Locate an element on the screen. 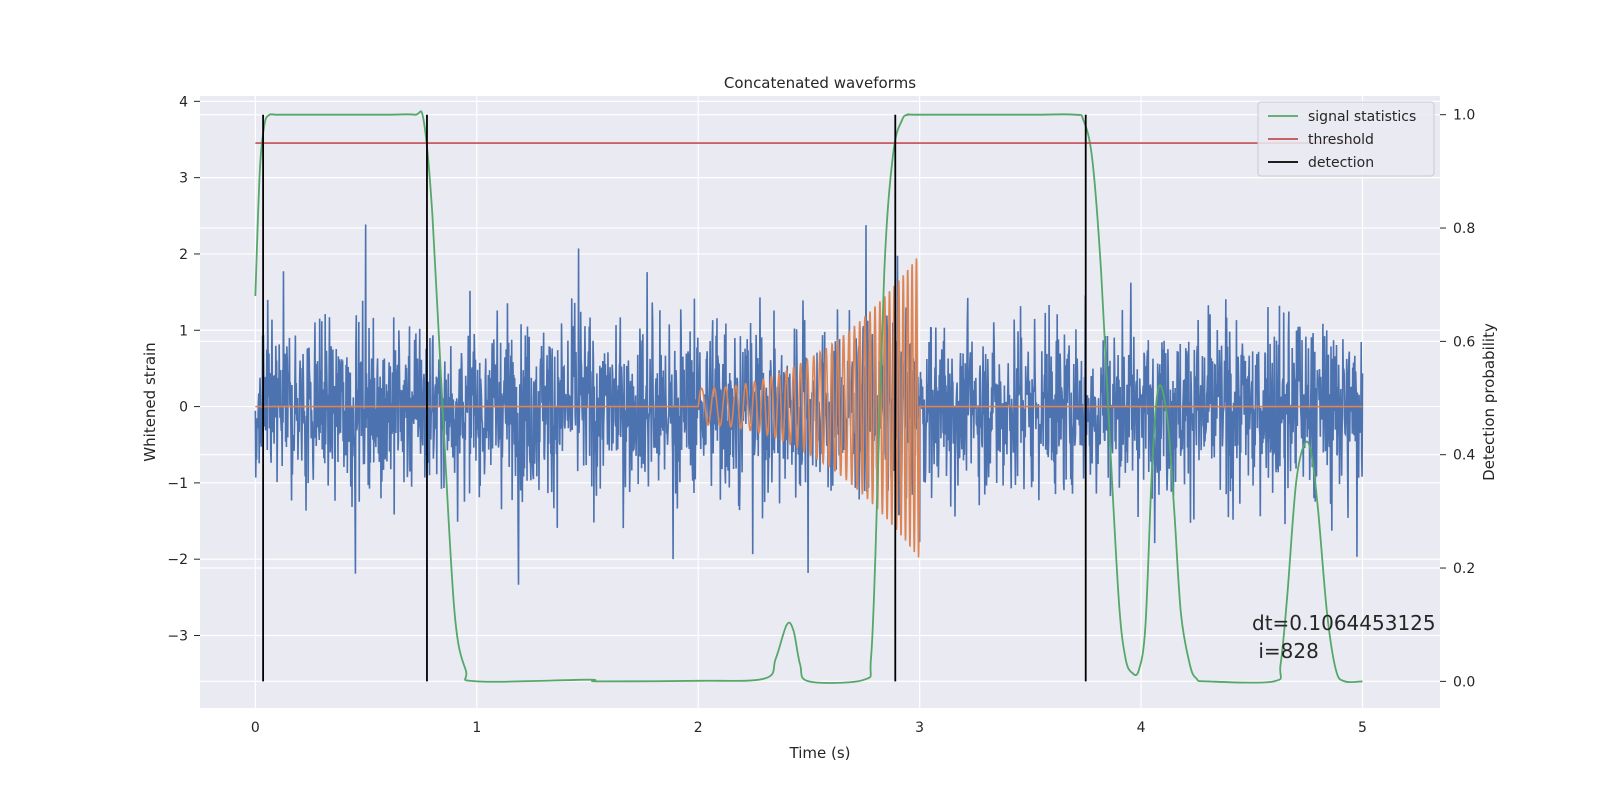 The image size is (1600, 800). y-axis-label: Whitened strain is located at coordinates (150, 401).